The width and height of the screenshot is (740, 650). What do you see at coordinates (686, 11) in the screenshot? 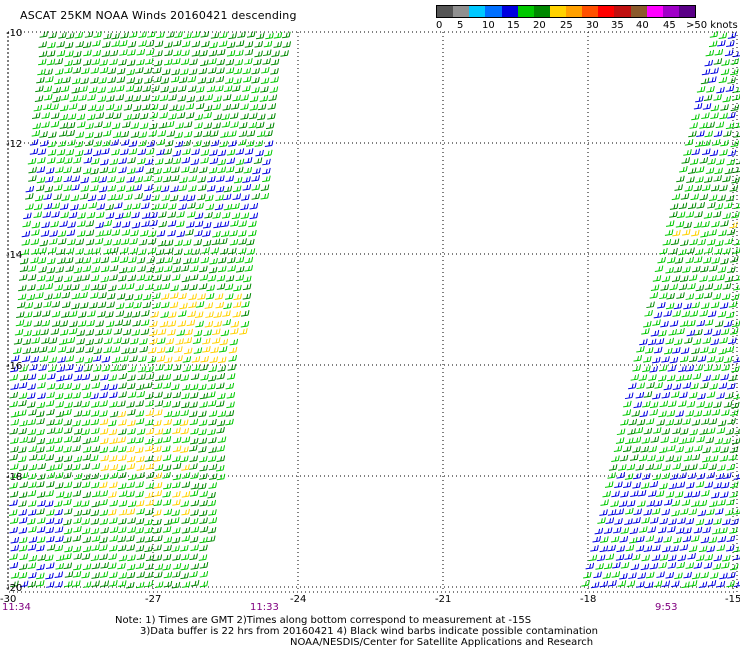
I see `legend-swatch` at bounding box center [686, 11].